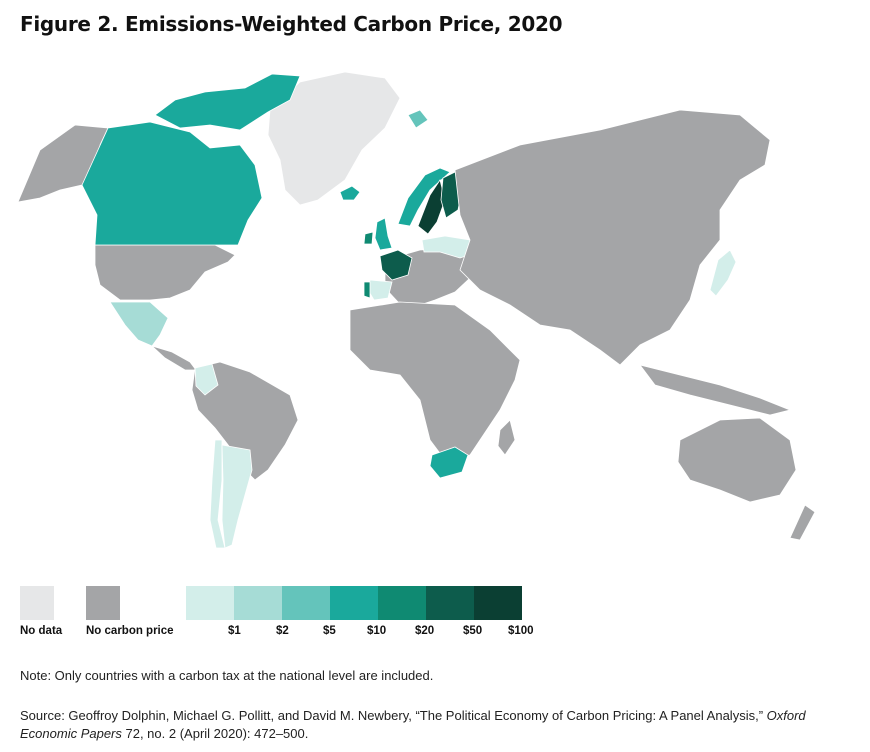 The image size is (870, 752). Describe the element at coordinates (802, 522) in the screenshot. I see `region-new-zealand` at that location.